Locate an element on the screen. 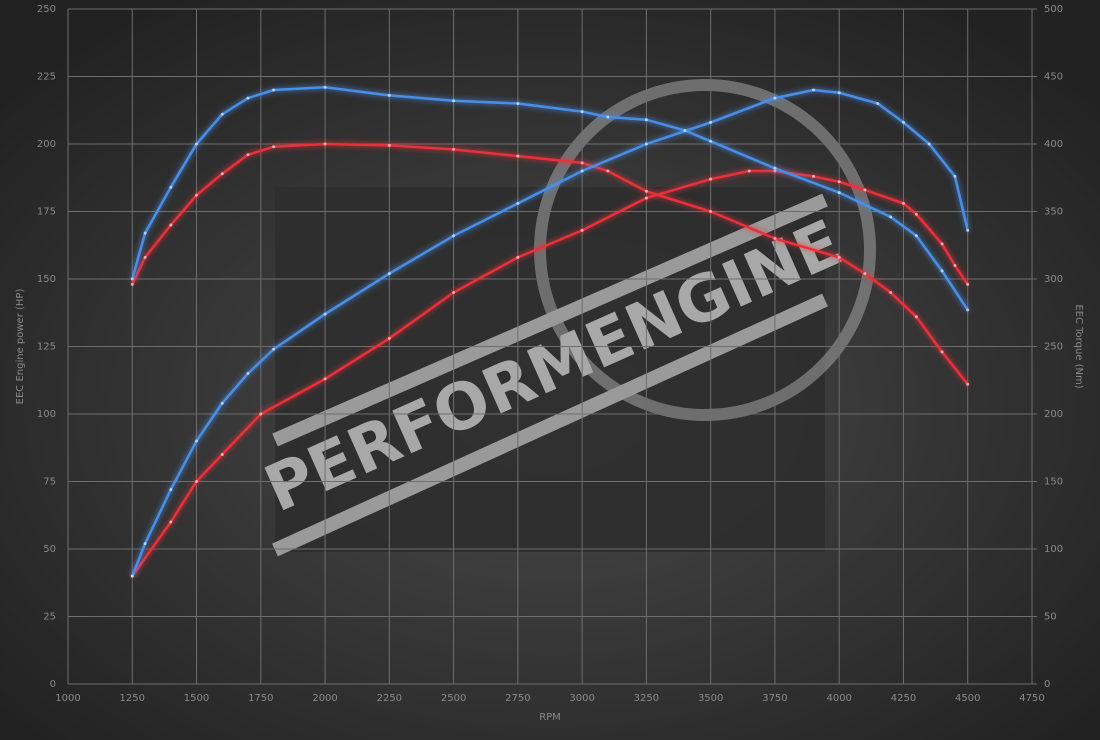 The width and height of the screenshot is (1100, 740). y2-tick-label: 250 is located at coordinates (1053, 347).